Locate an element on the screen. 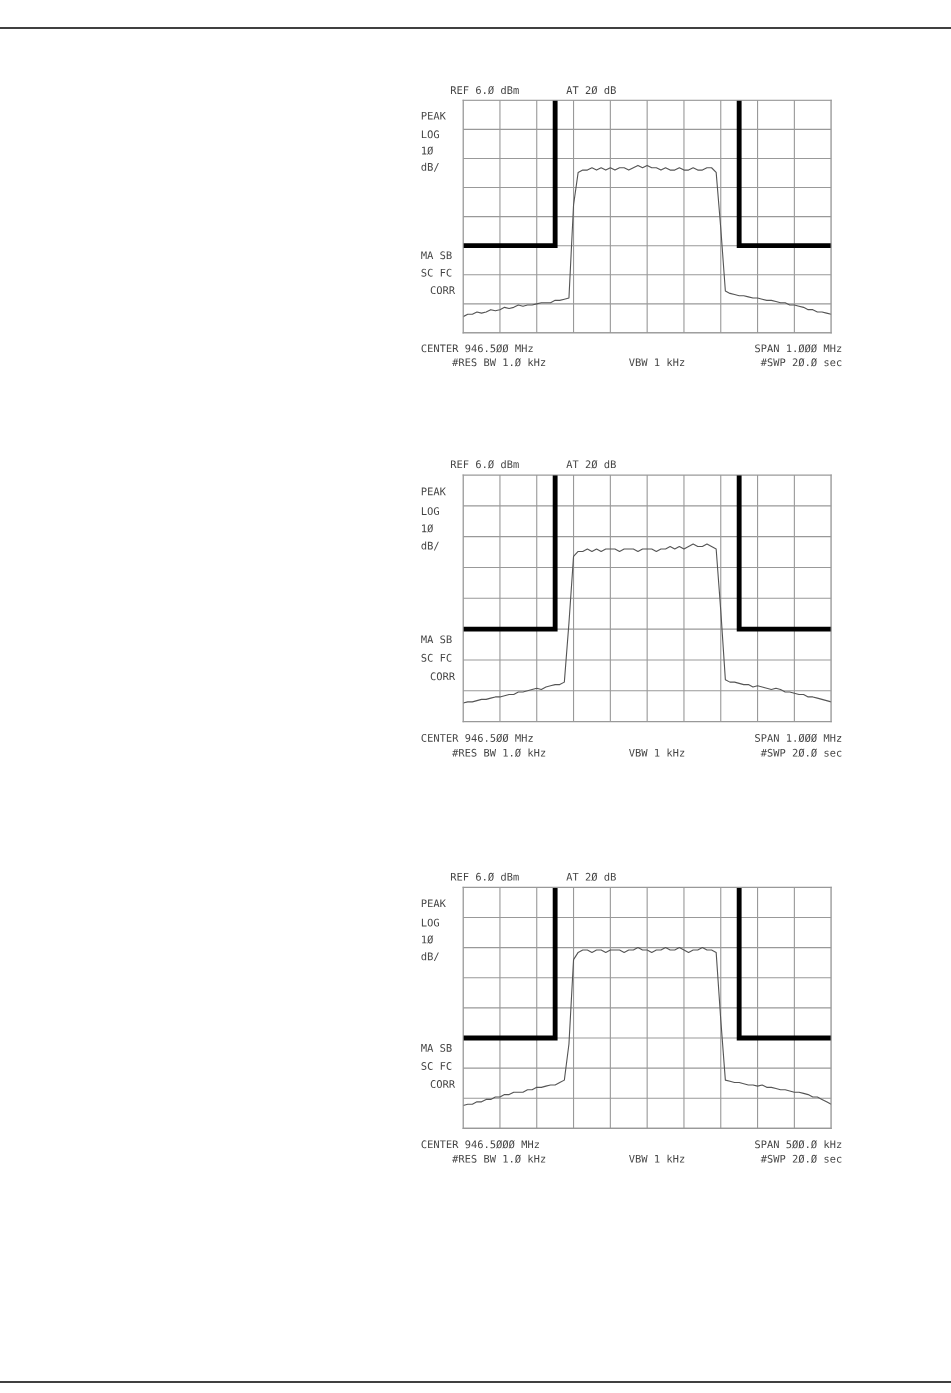 The image size is (951, 1393). text: CENTER 946.5ØØØ MHz is located at coordinates (480, 1144).